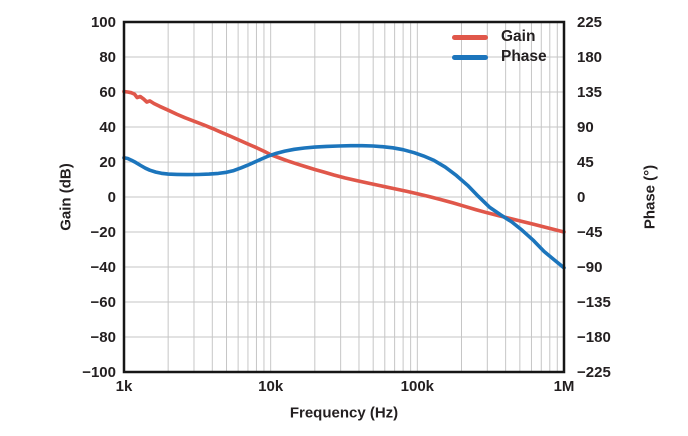  What do you see at coordinates (107, 162) in the screenshot?
I see `gain-tick-label: 20` at bounding box center [107, 162].